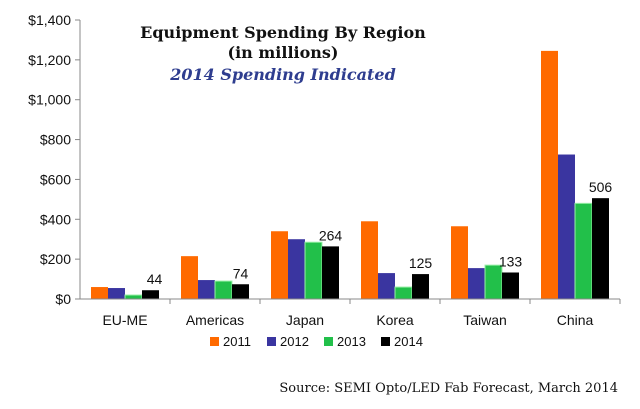  Describe the element at coordinates (331, 235) in the screenshot. I see `data-label-2014-japan: 264` at that location.